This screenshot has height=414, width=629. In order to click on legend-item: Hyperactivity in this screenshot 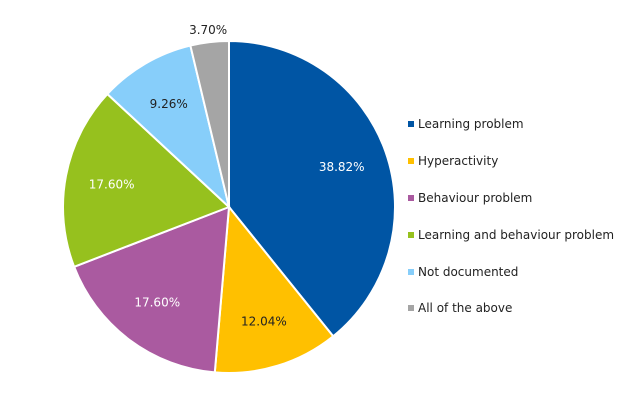, I will do `click(511, 161)`.